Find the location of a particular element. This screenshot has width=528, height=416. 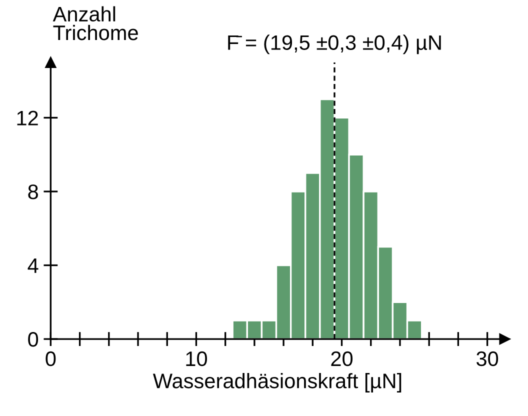

ref-line-label: F̄ = (19,5 ±0,3 ±0,4) µN is located at coordinates (334, 44).